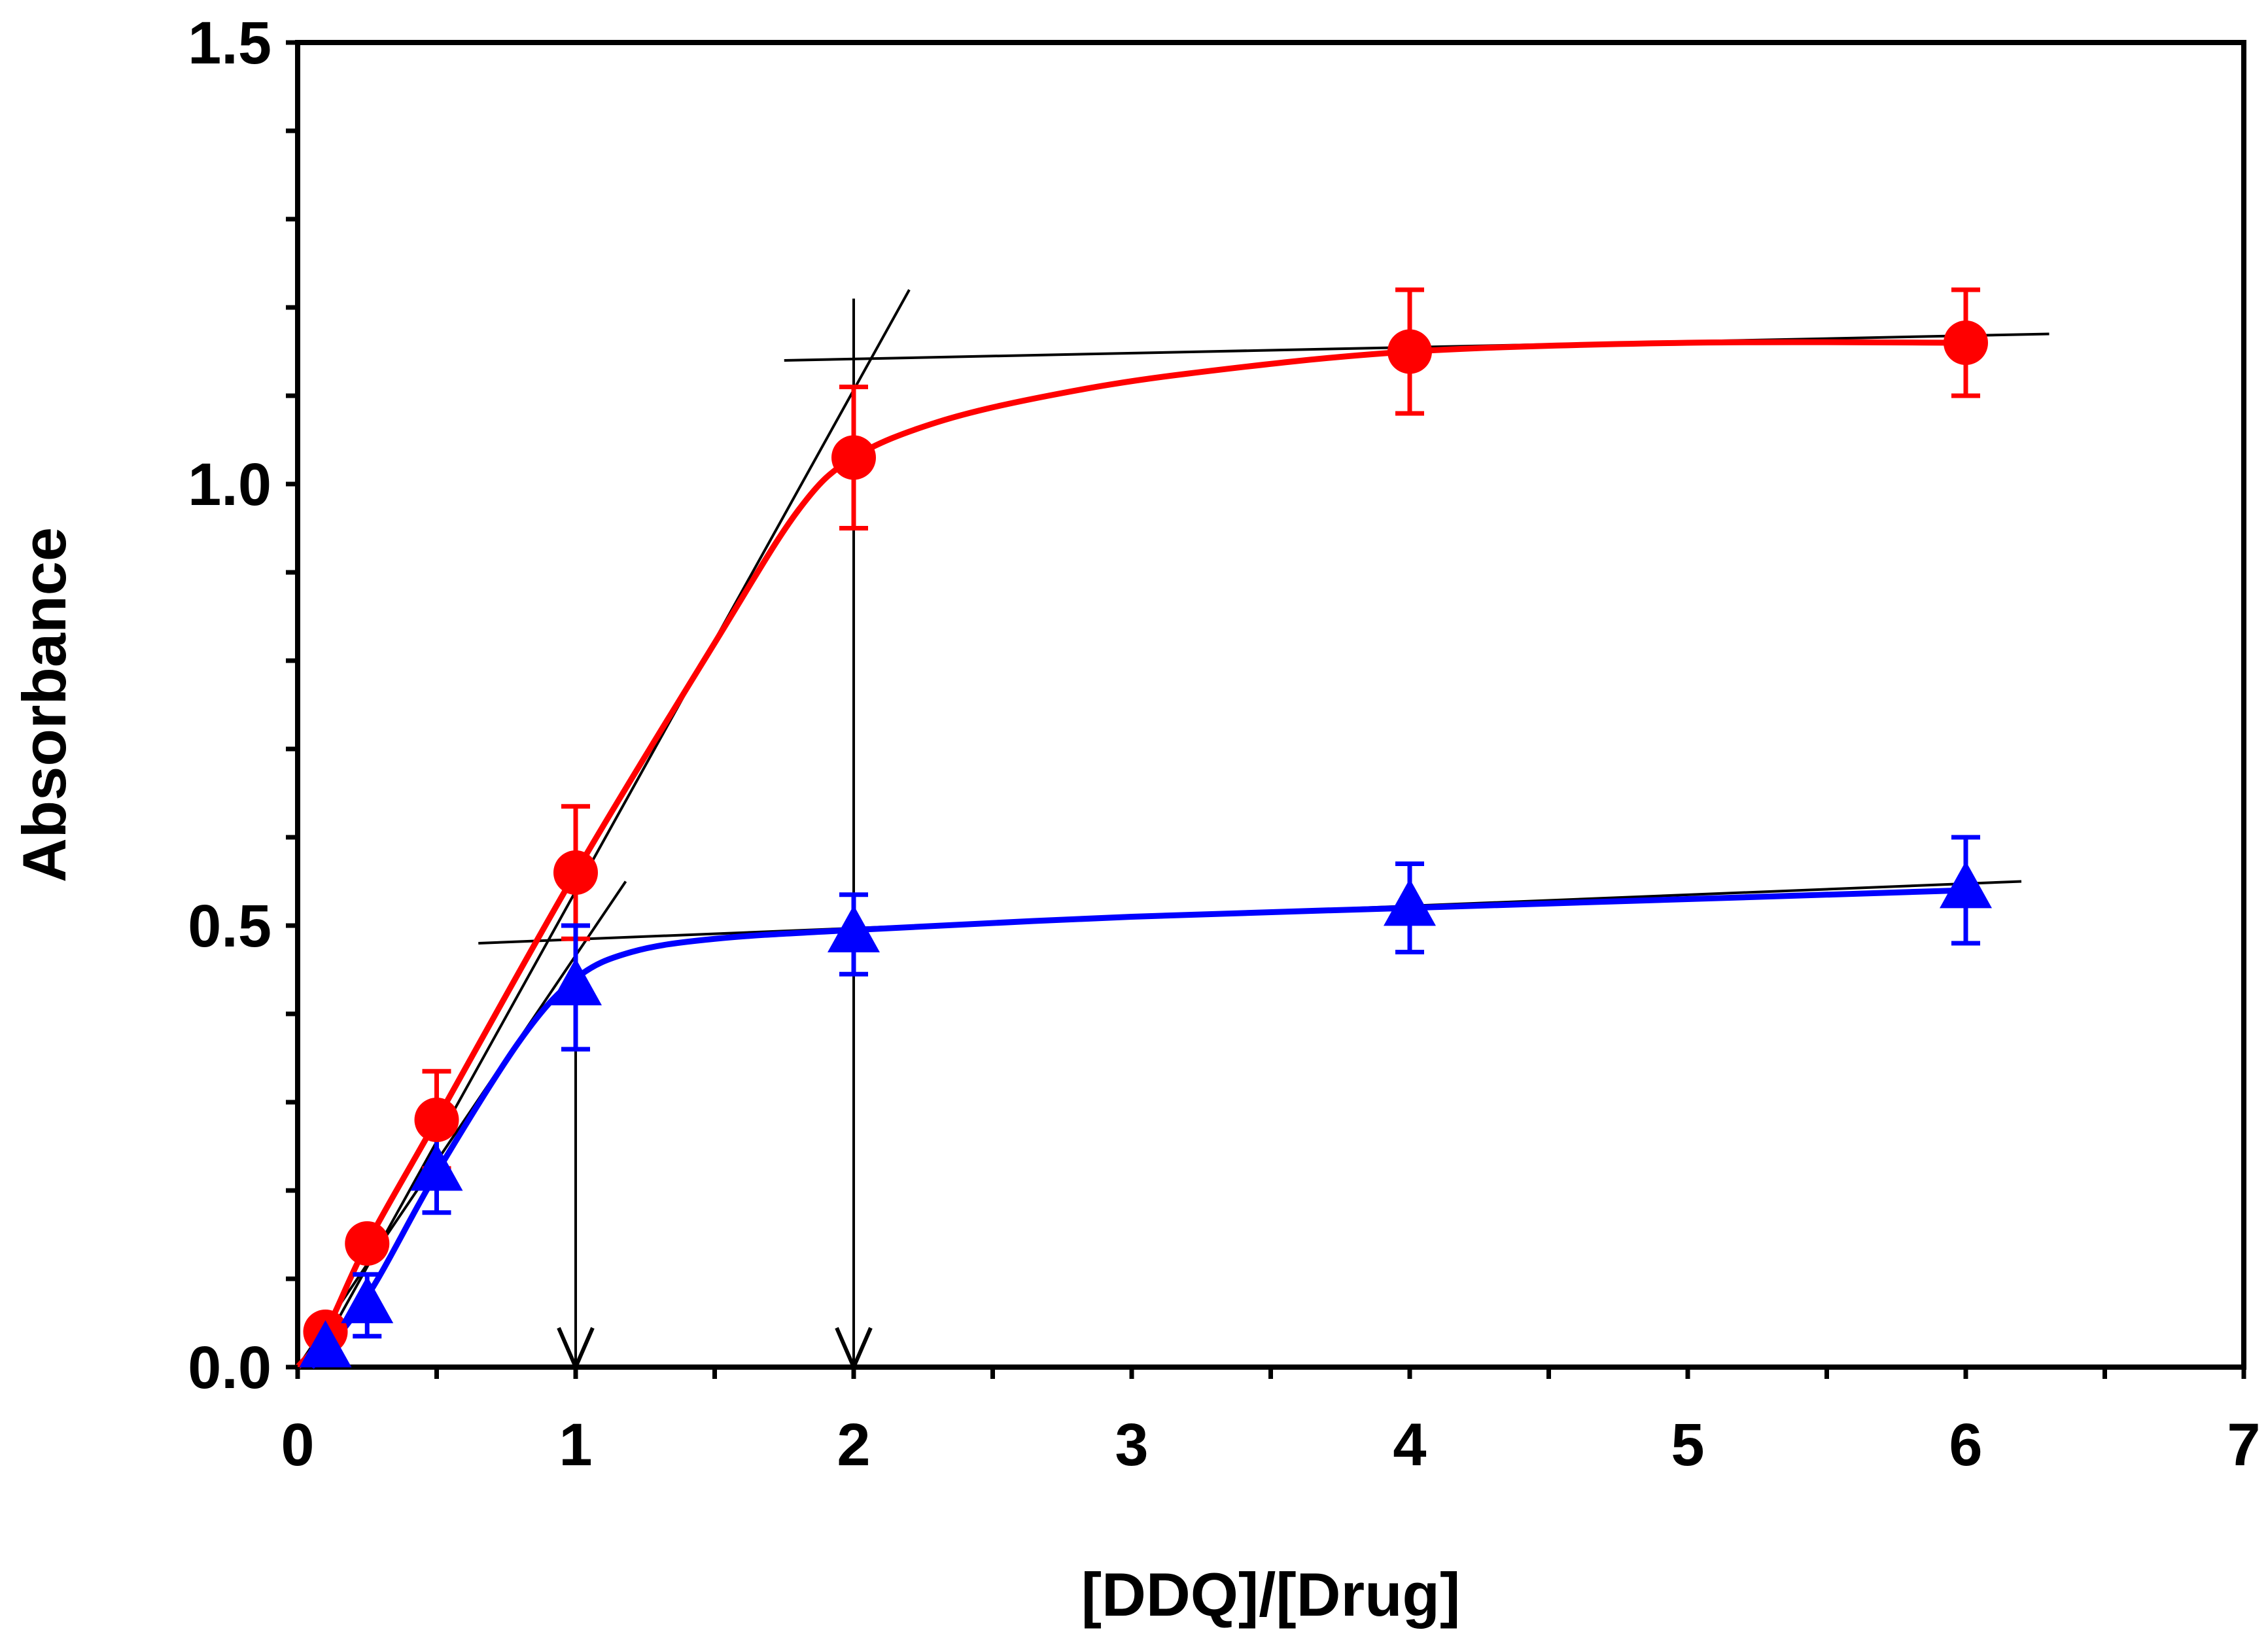 Image resolution: width=2268 pixels, height=1651 pixels. I want to click on y-tick-label: 1.5, so click(229, 43).